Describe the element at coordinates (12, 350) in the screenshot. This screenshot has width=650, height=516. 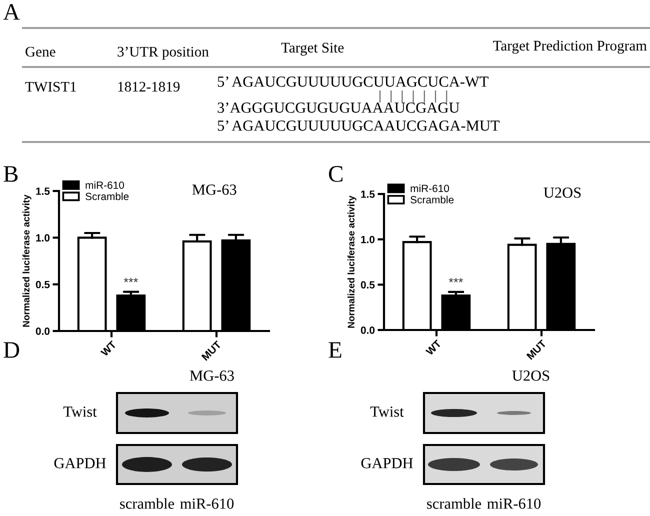
I see `text: D` at that location.